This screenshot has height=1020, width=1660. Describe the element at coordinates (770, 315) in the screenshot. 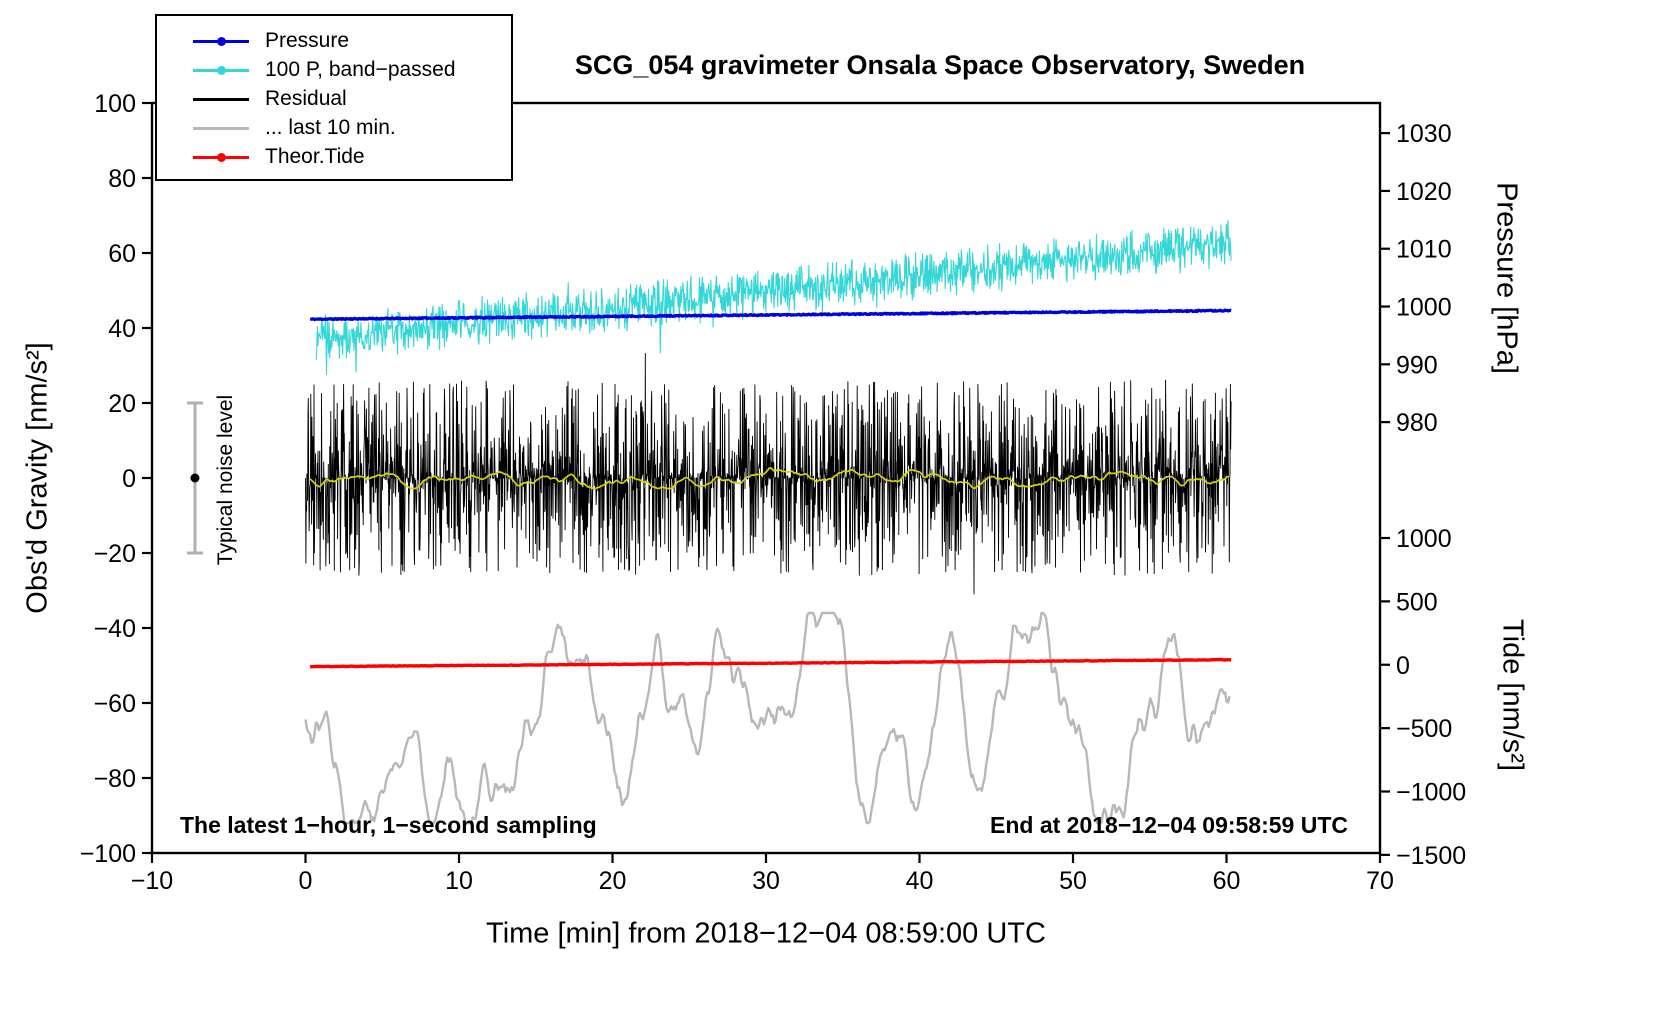

I see `series-pressure` at that location.